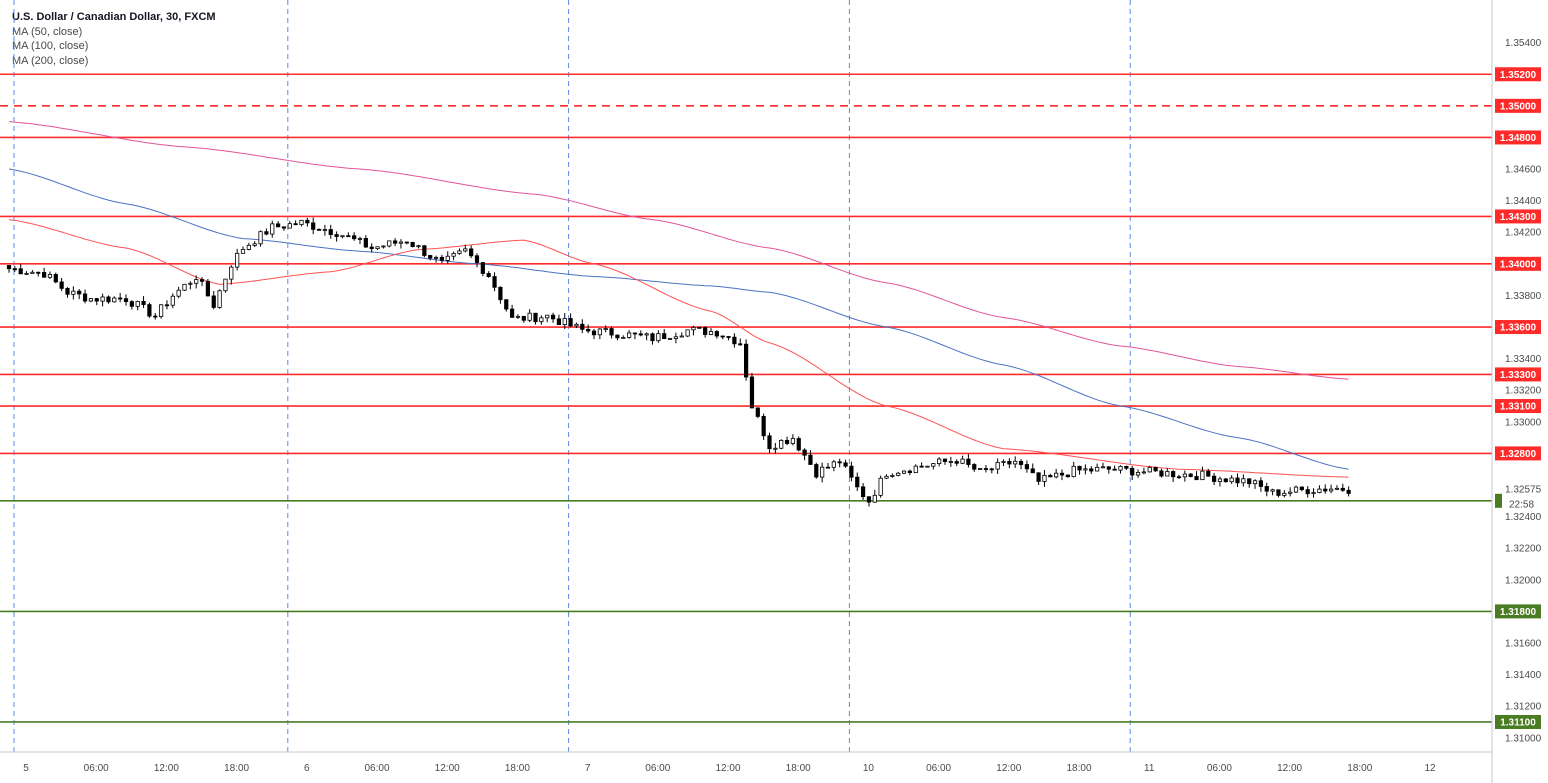 The width and height of the screenshot is (1548, 783). Describe the element at coordinates (1523, 489) in the screenshot. I see `last-price-label: 1.32575` at that location.